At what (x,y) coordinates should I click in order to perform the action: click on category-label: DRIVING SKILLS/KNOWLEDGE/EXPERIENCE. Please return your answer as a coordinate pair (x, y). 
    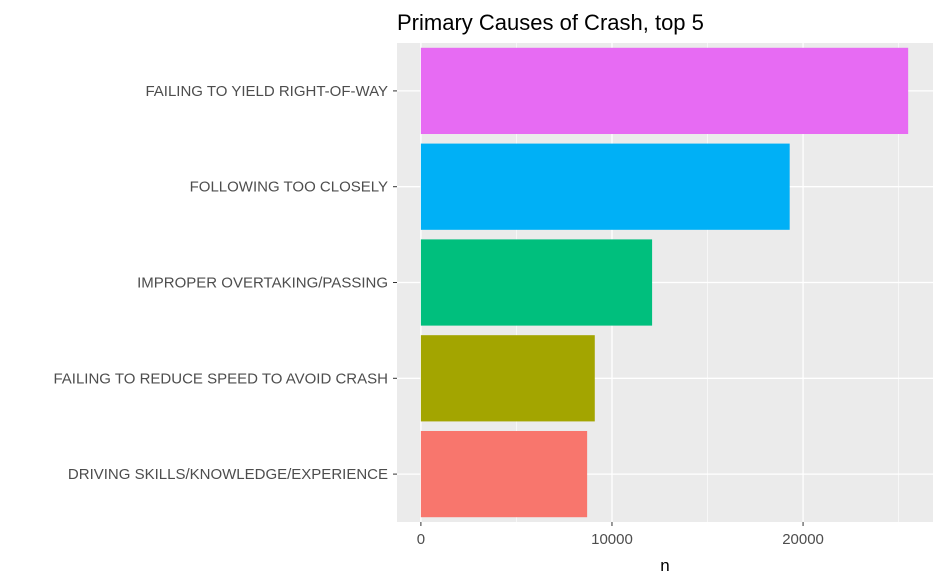
    Looking at the image, I should click on (228, 474).